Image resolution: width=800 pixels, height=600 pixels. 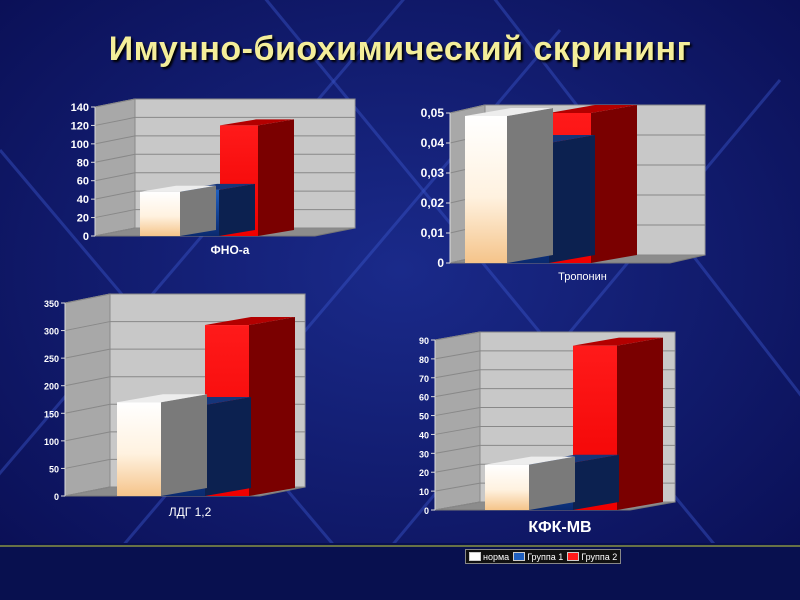 I want to click on y-tick-label: 0,01, so click(x=433, y=233).